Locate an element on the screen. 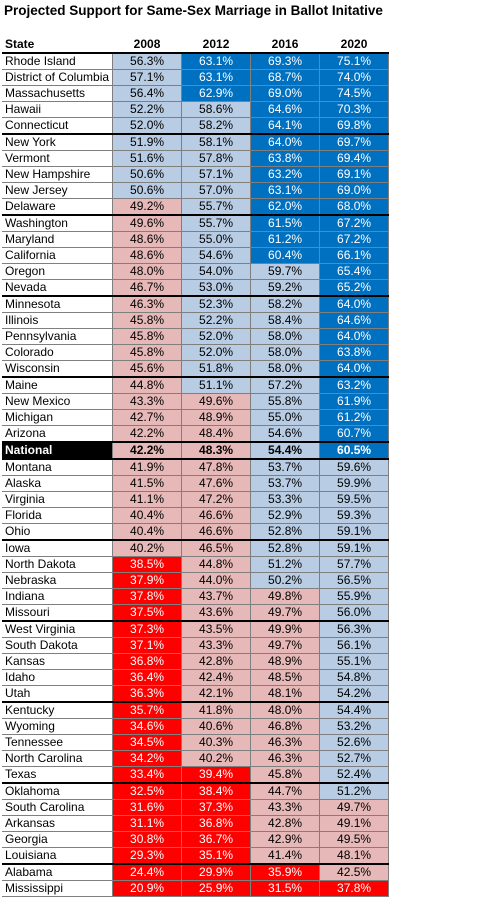 The image size is (480, 897). table-row: Oregon 48.0% 54.0% 59.7% 65.4% is located at coordinates (196, 271).